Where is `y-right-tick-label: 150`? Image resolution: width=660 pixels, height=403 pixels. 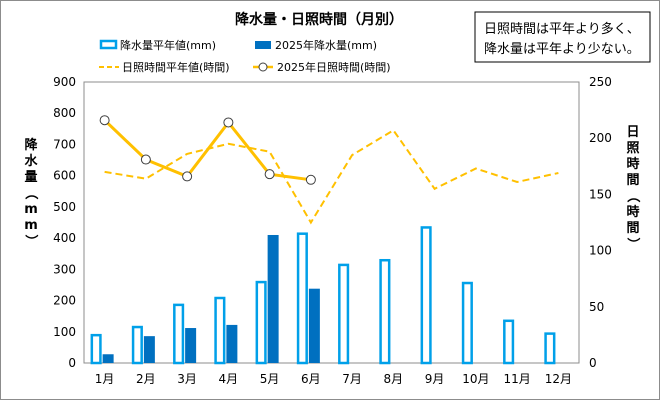
y-right-tick-label: 150 is located at coordinates (600, 194).